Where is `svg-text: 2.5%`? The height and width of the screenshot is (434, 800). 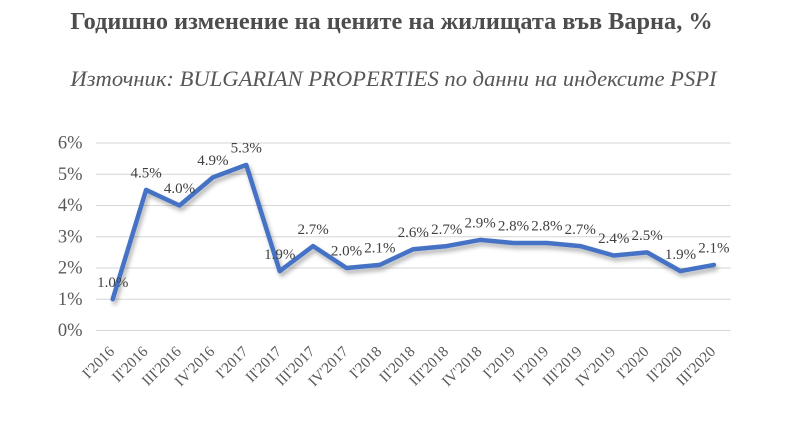
svg-text: 2.5% is located at coordinates (646, 236).